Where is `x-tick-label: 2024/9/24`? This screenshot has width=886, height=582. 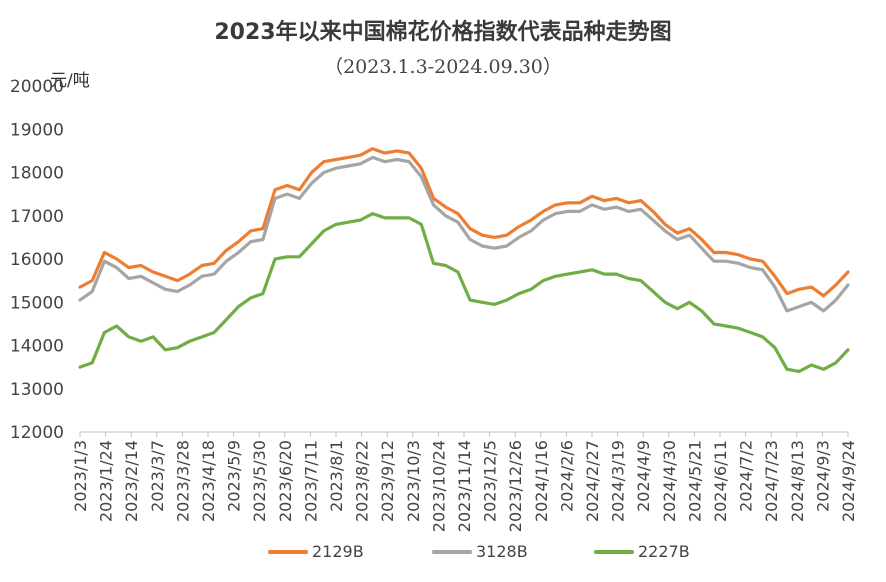 x-tick-label: 2024/9/24 is located at coordinates (848, 481).